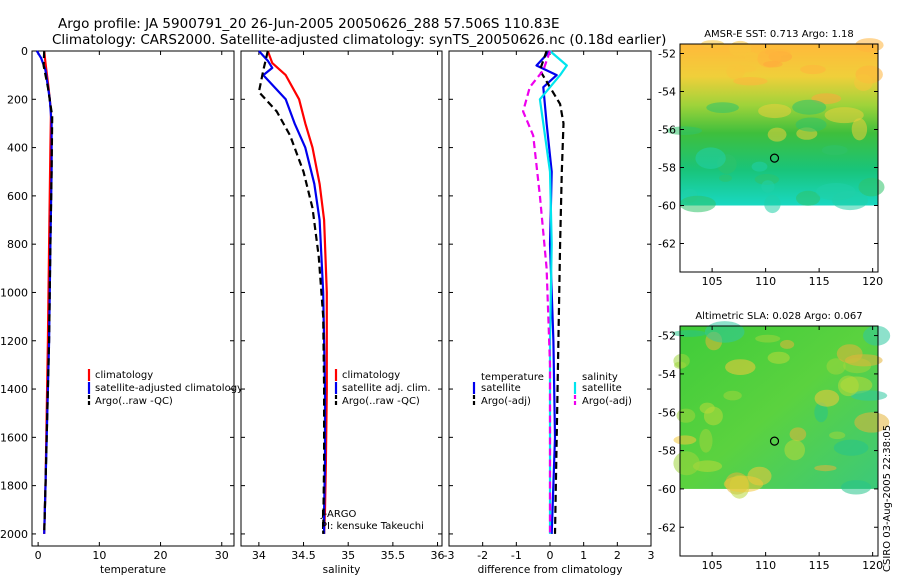 This screenshot has height=580, width=900. I want to click on x-tick-label: 115, so click(819, 281).